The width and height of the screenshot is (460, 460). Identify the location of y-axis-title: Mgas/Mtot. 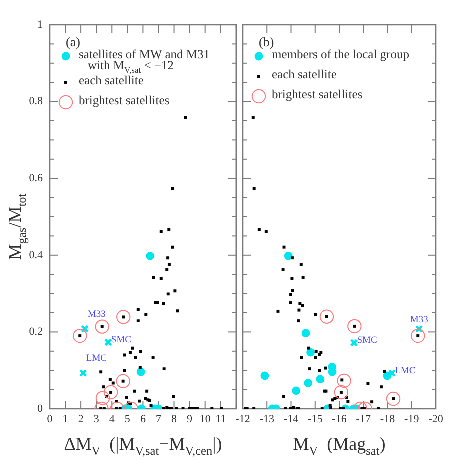
(16, 226).